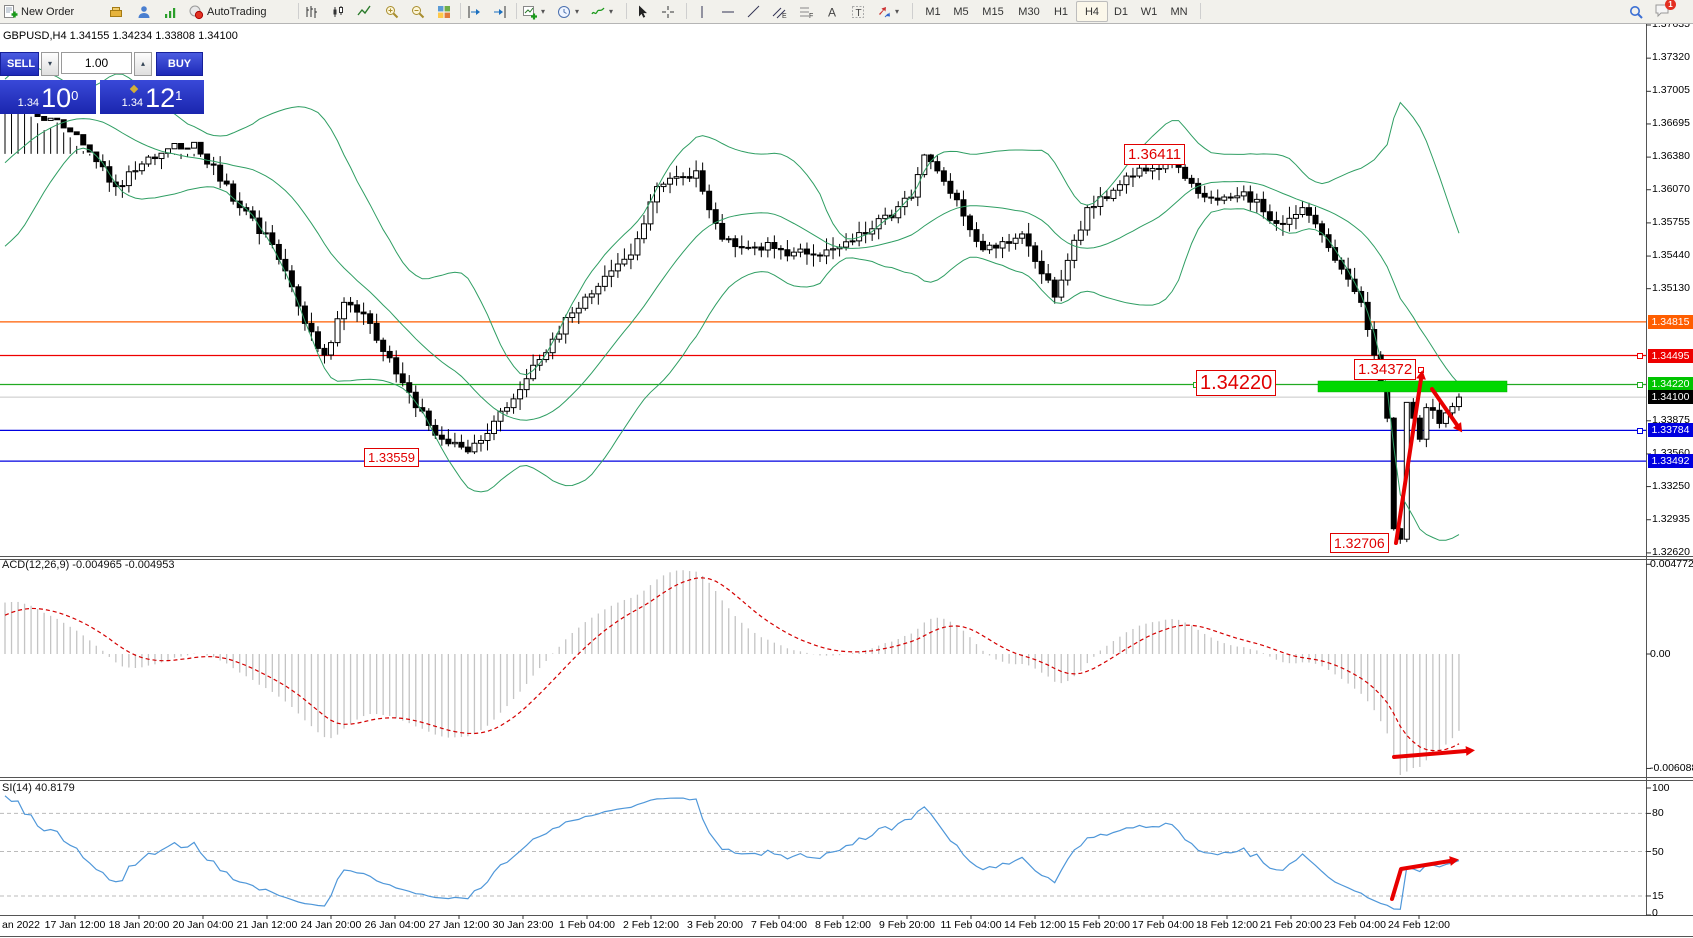  Describe the element at coordinates (1359, 543) in the screenshot. I see `price-callout-1.32706: 1.32706` at that location.